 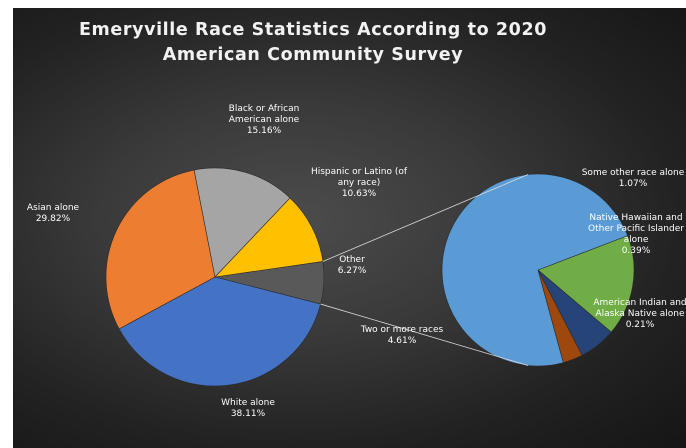 I want to click on label-black-or-african-american-alone-line: 15.16%, so click(x=264, y=131).